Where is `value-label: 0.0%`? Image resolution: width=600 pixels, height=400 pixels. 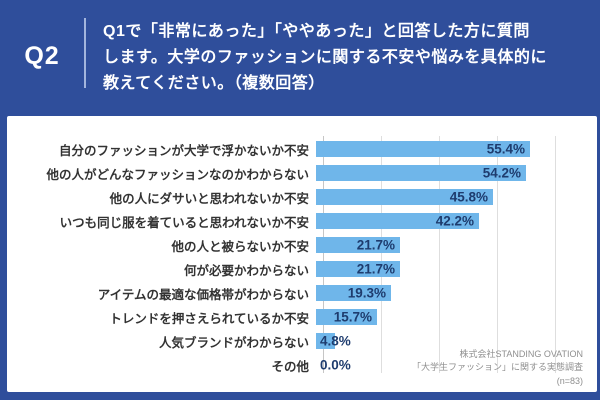
value-label: 0.0% is located at coordinates (335, 365).